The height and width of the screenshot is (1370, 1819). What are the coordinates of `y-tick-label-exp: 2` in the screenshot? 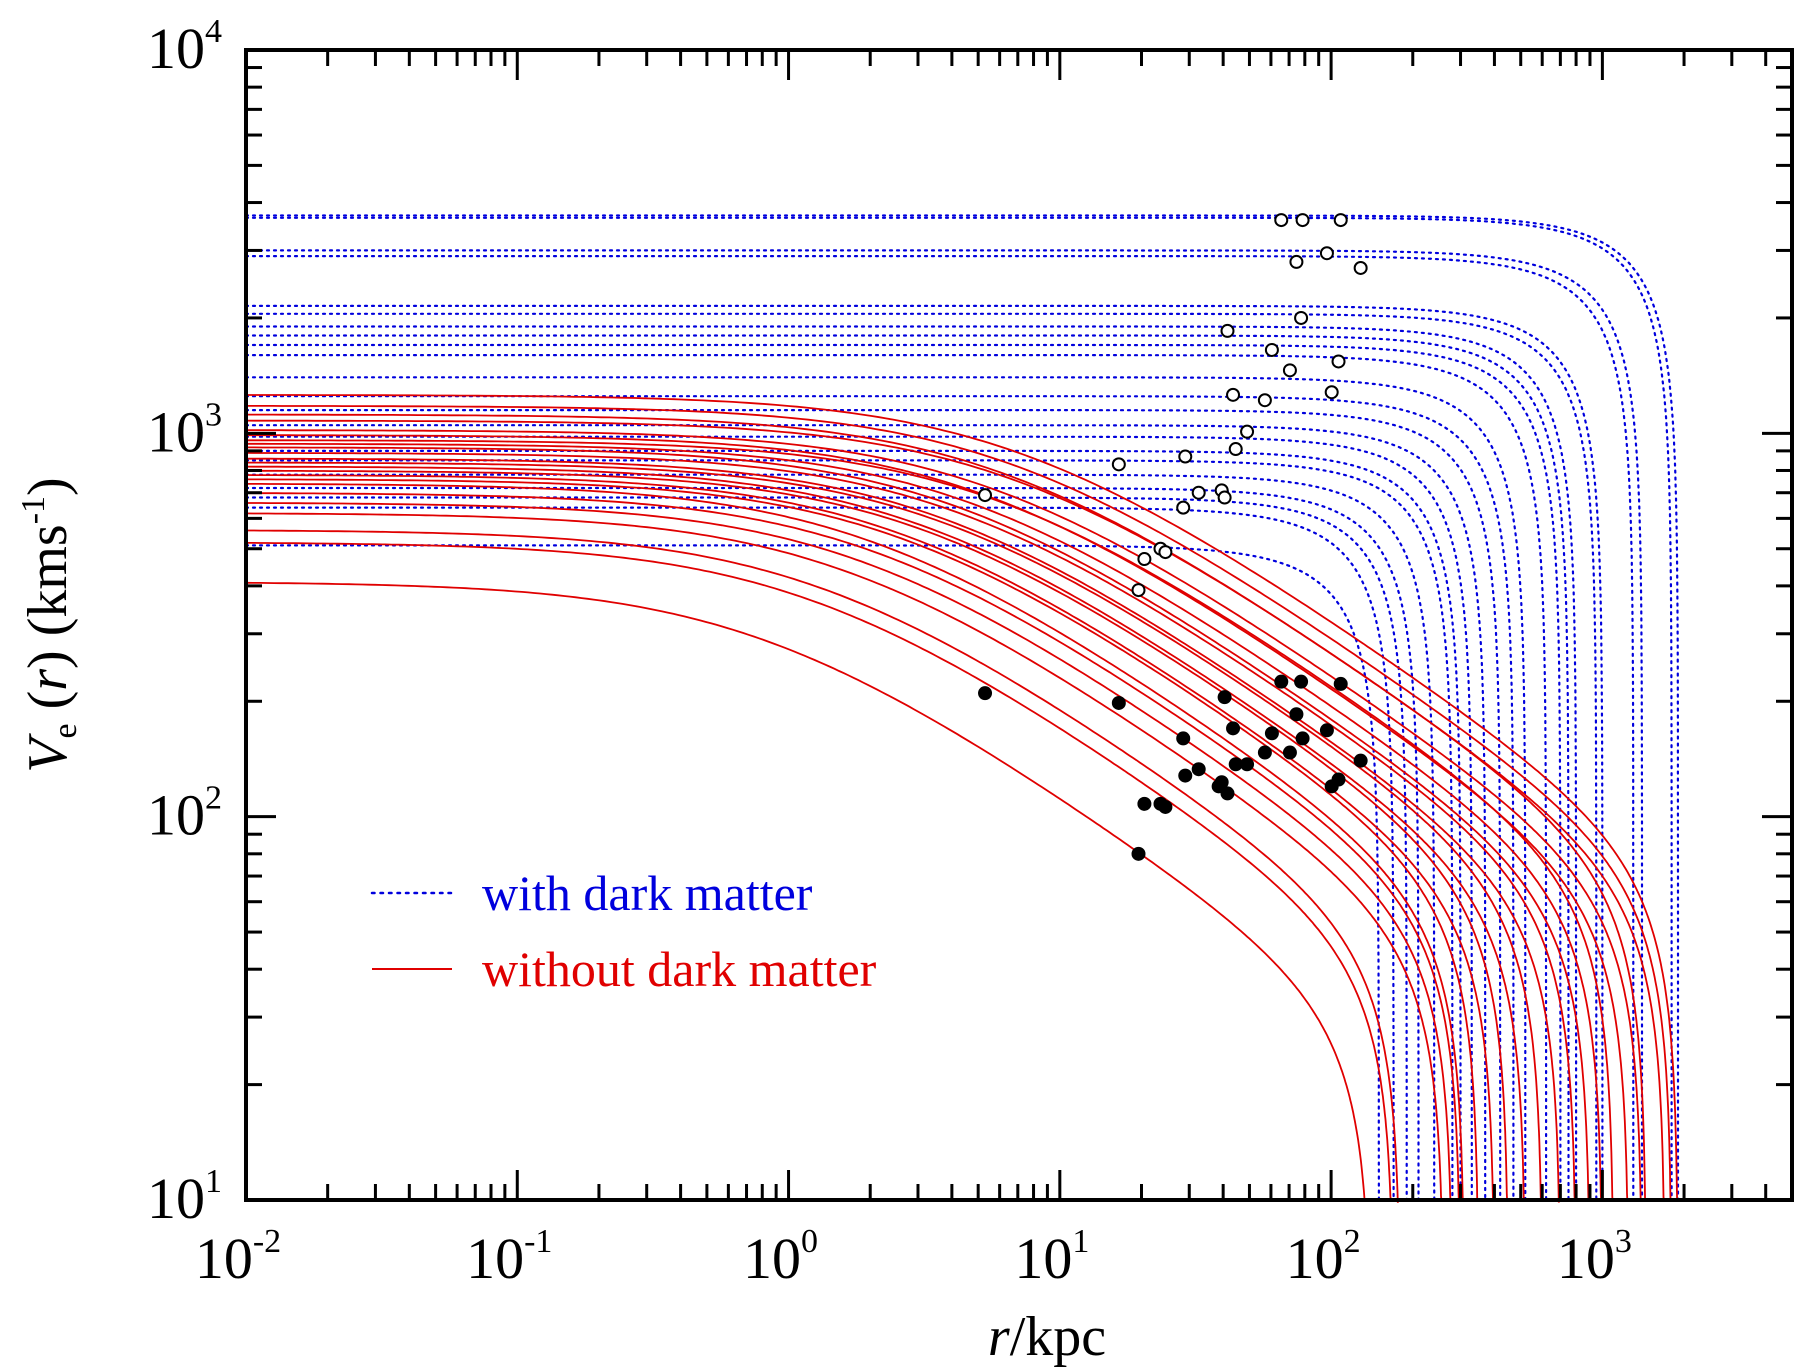 It's located at (213, 798).